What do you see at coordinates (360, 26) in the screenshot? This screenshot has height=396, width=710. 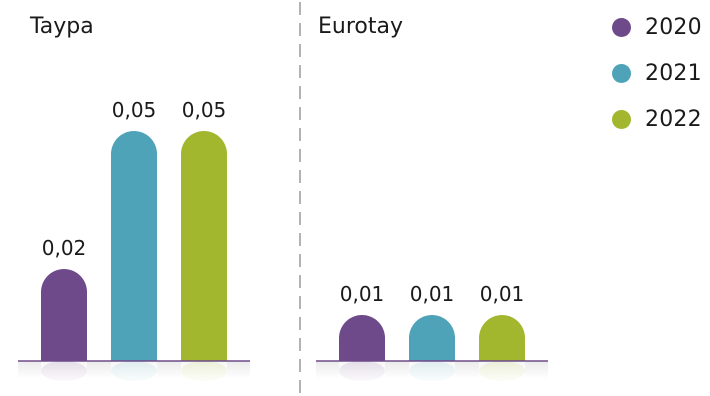 I see `panel-title: Eurotay` at bounding box center [360, 26].